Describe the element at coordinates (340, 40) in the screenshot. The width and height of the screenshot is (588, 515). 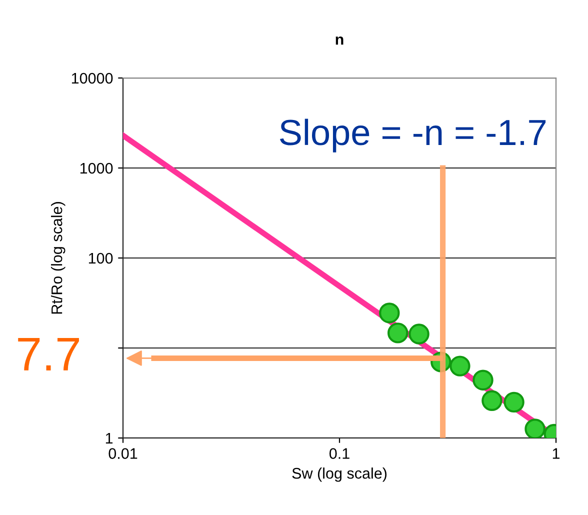
I see `chart-title: n` at that location.